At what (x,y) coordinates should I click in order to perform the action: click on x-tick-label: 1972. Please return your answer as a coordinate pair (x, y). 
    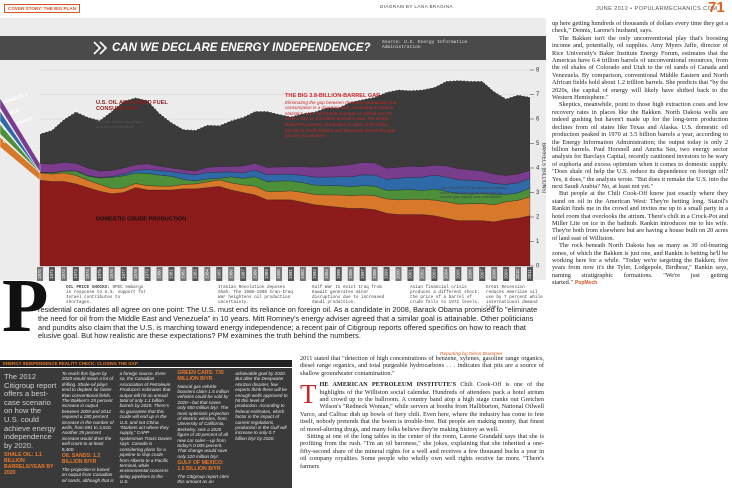
    Looking at the image, I should click on (63, 274).